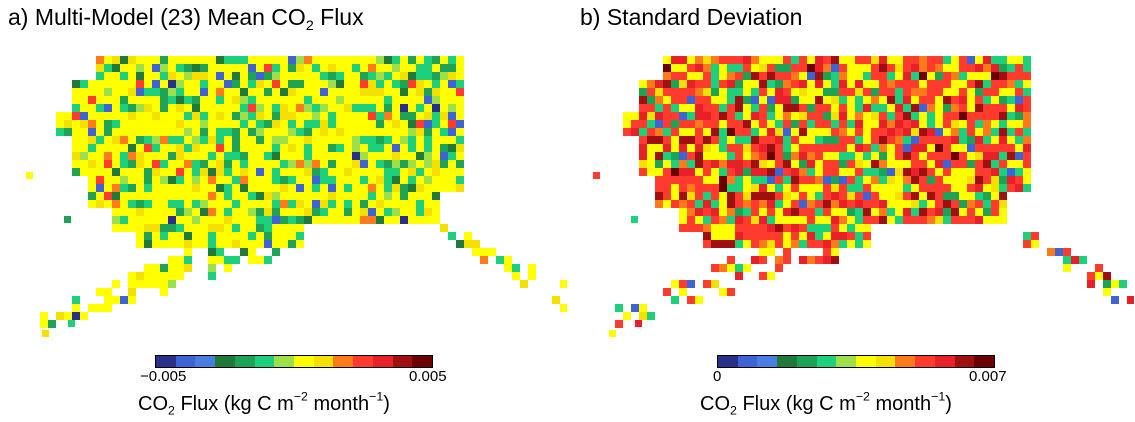  Describe the element at coordinates (733, 410) in the screenshot. I see `label-sub: 2` at that location.